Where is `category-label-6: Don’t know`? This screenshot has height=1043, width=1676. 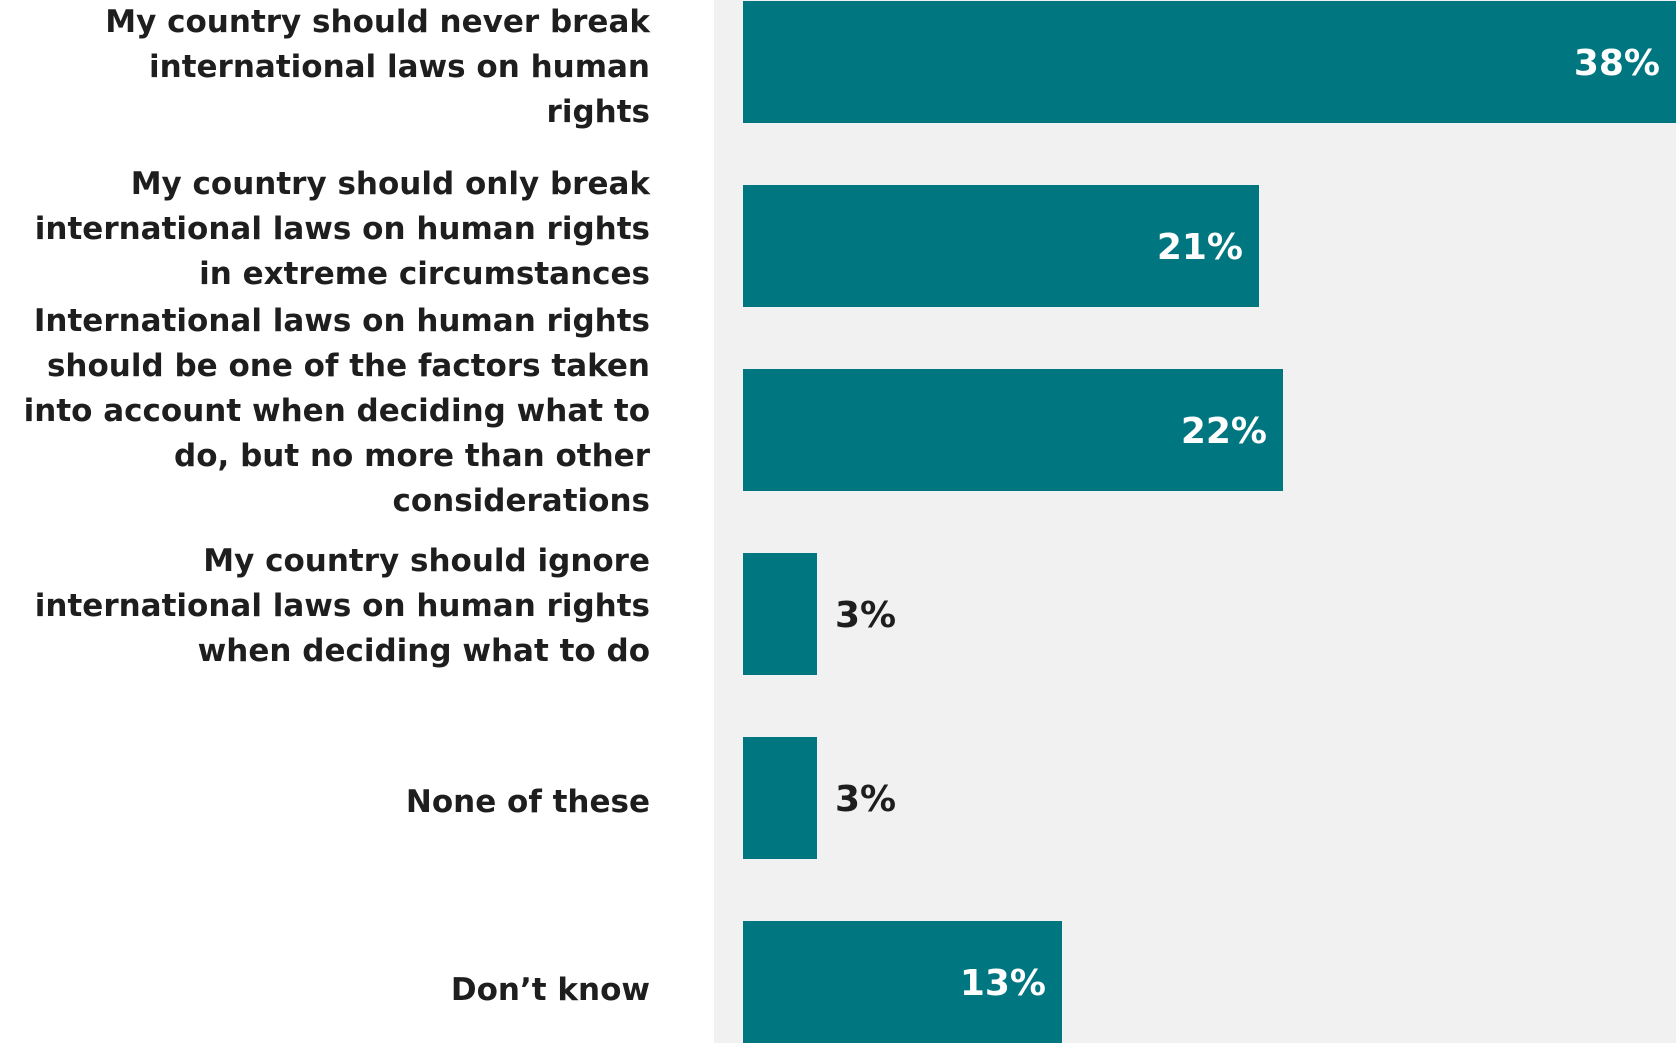 category-label-6: Don’t know is located at coordinates (550, 990).